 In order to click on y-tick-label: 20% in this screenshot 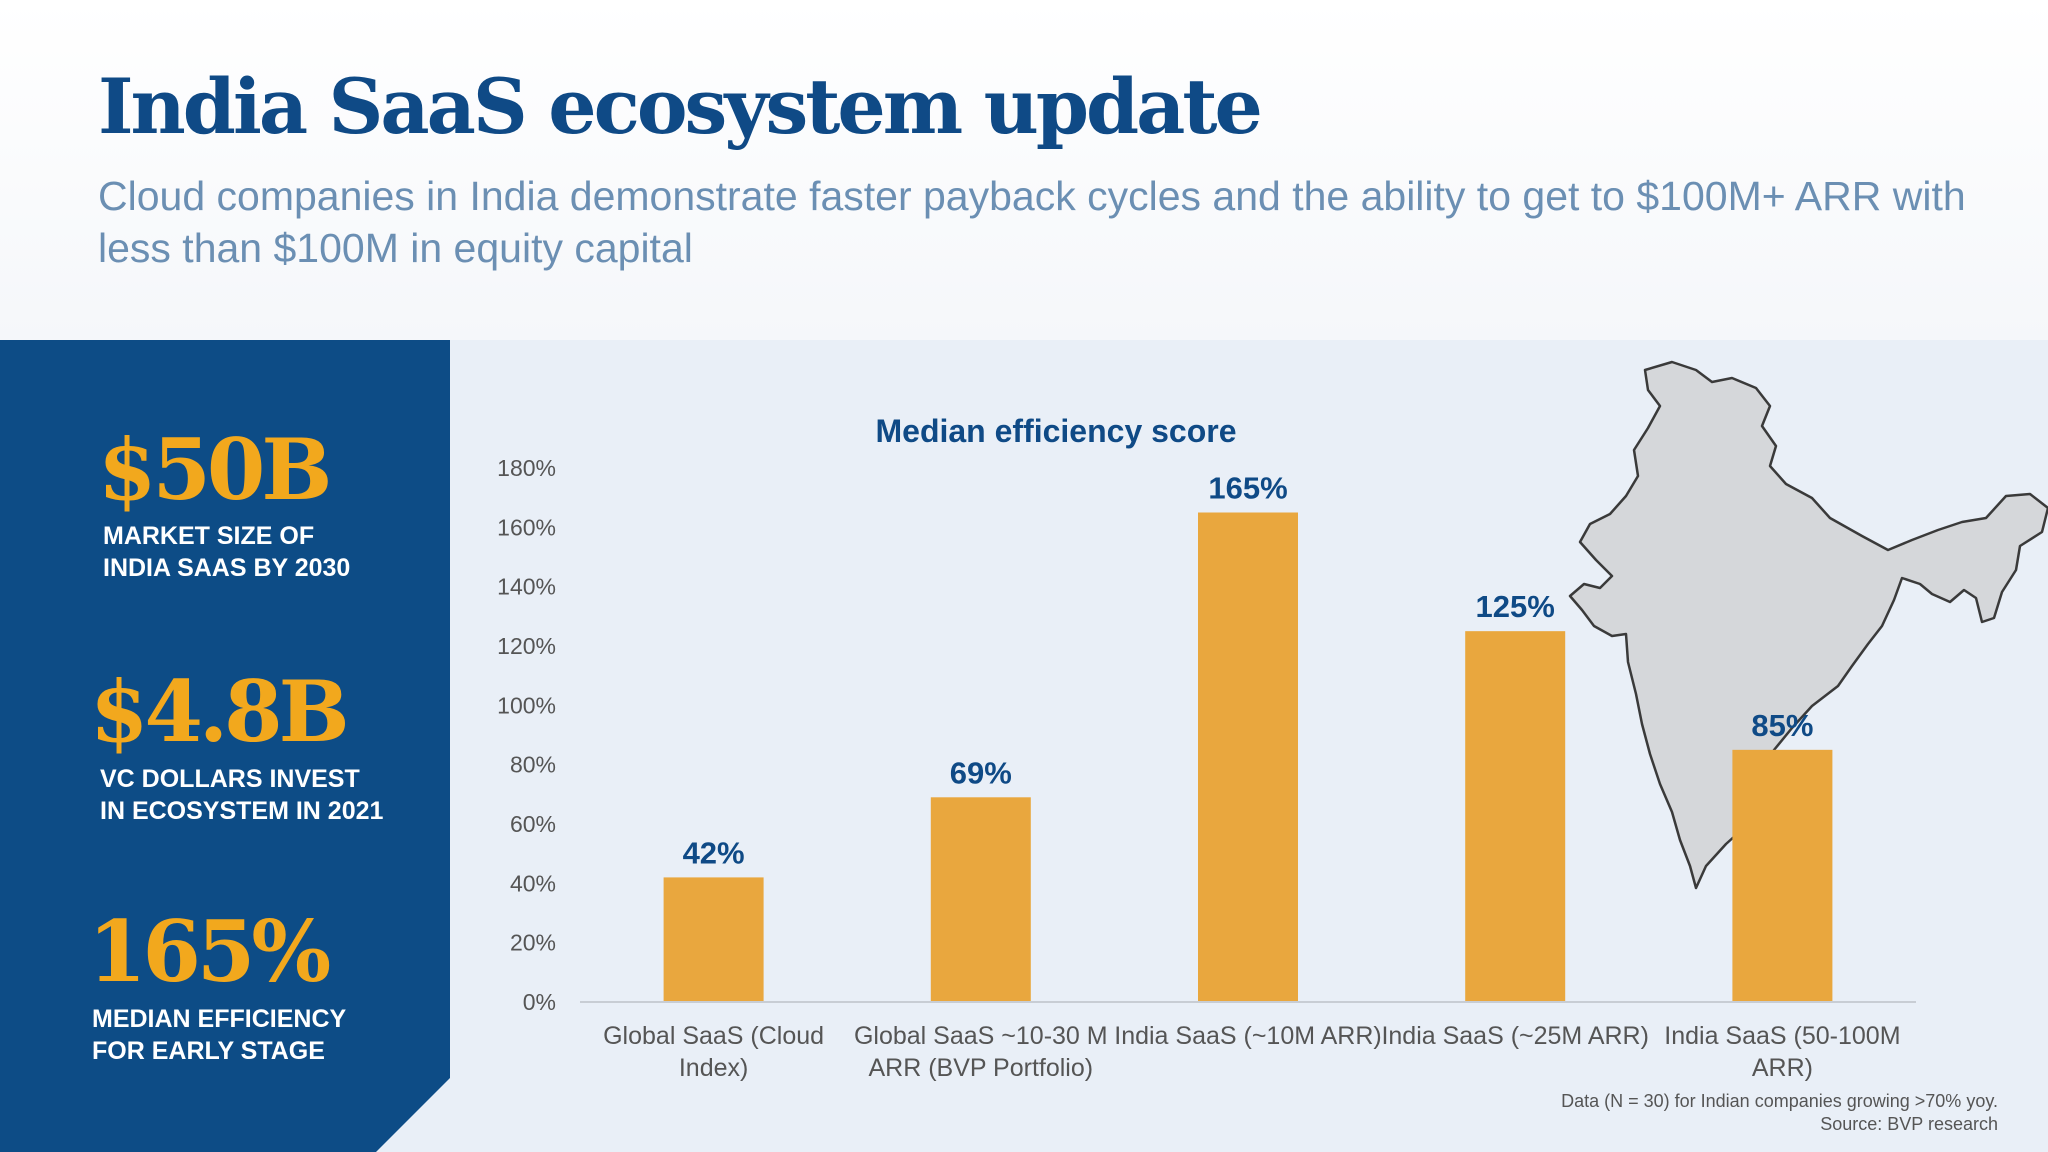, I will do `click(533, 943)`.